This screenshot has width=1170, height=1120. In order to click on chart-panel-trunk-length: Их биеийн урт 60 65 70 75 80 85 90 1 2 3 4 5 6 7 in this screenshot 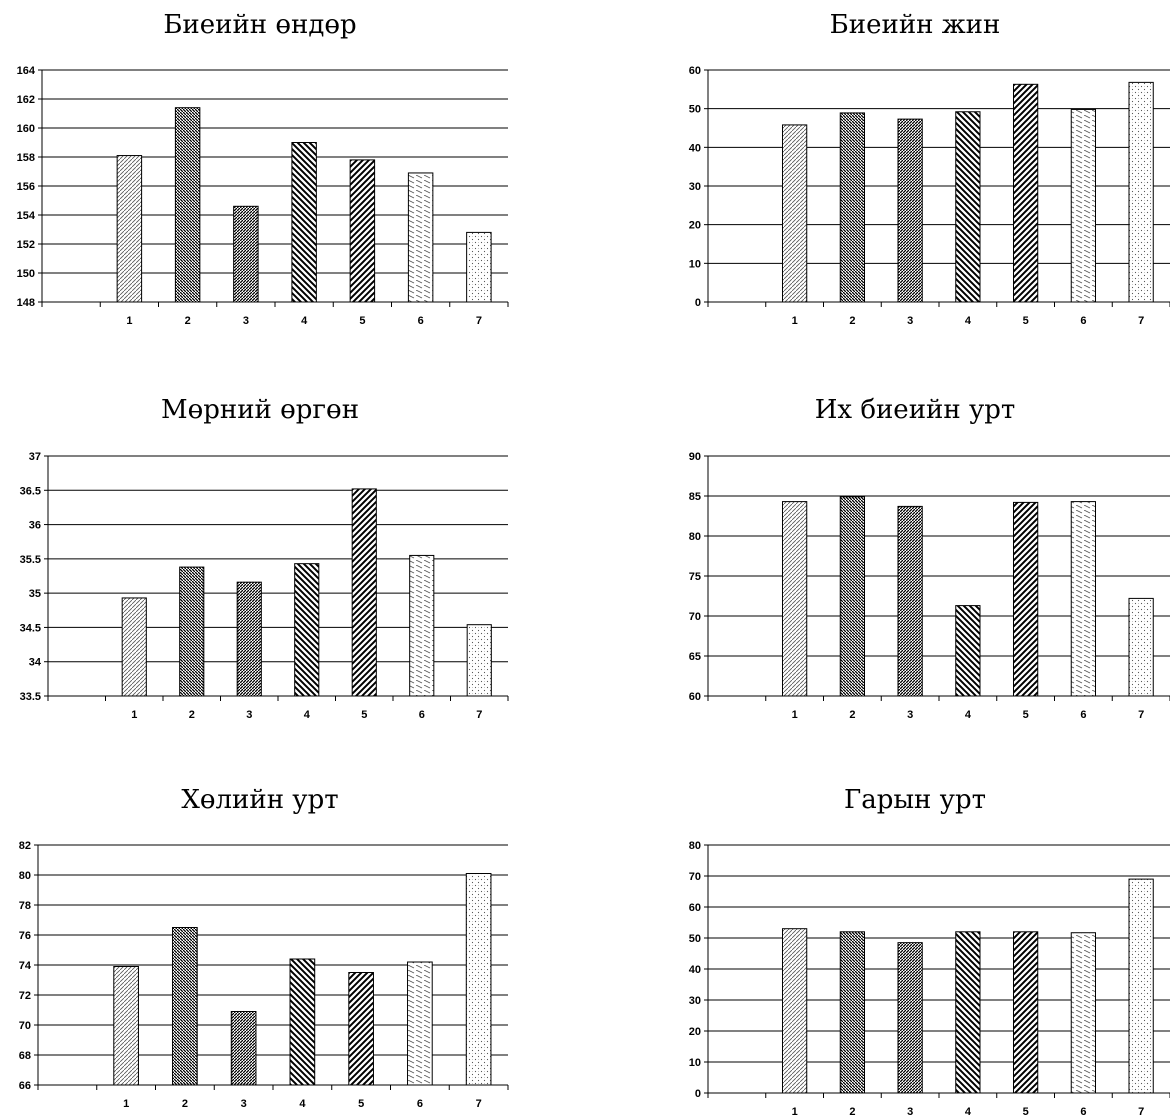, I will do `click(915, 570)`.